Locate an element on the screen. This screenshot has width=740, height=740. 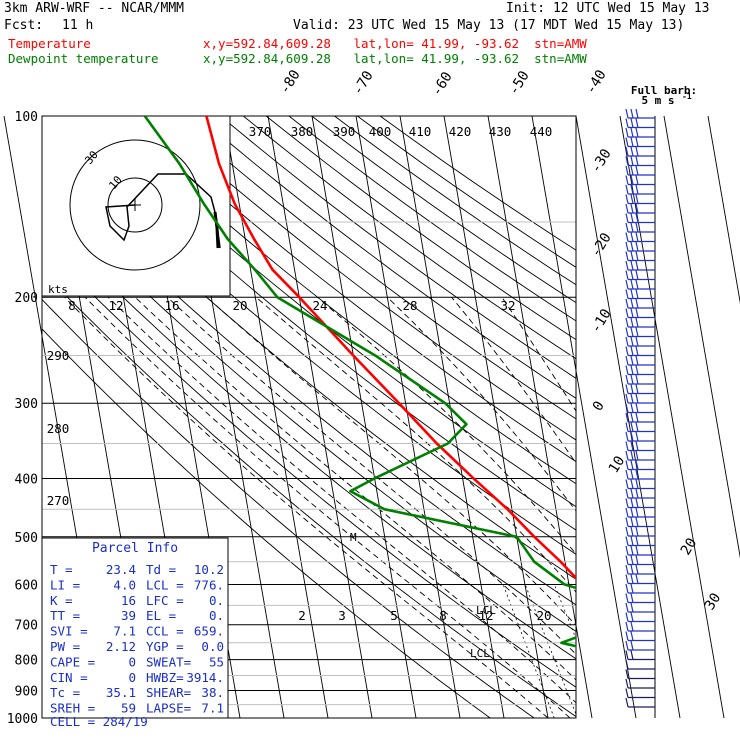
parcel-row-value: 35.1 is located at coordinates (121, 692).